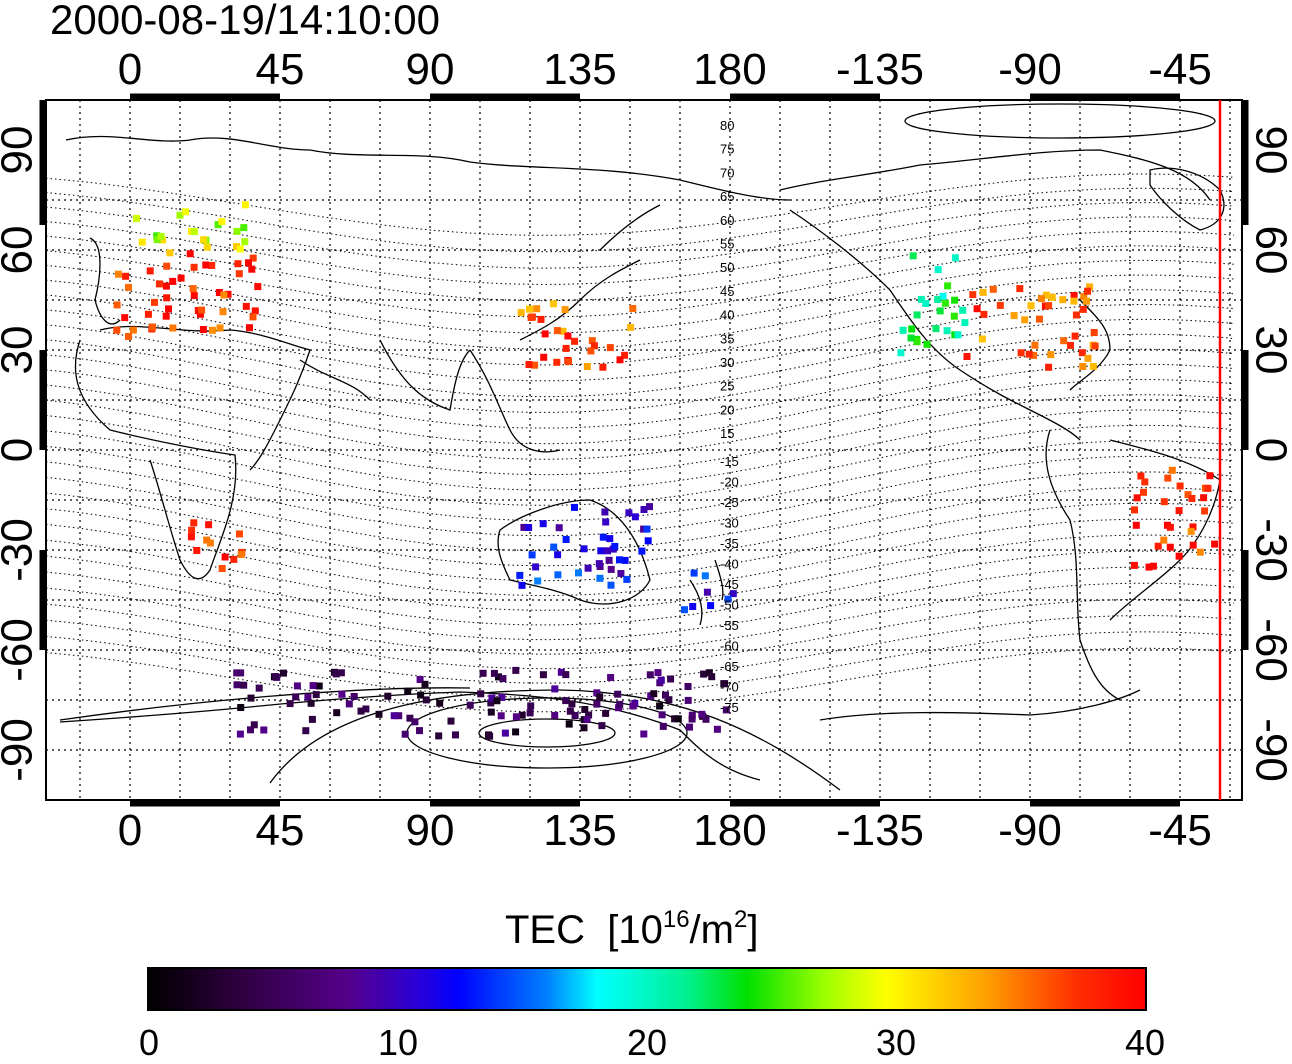 Image resolution: width=1292 pixels, height=1064 pixels. Describe the element at coordinates (130, 69) in the screenshot. I see `lon-label-top: 0` at that location.